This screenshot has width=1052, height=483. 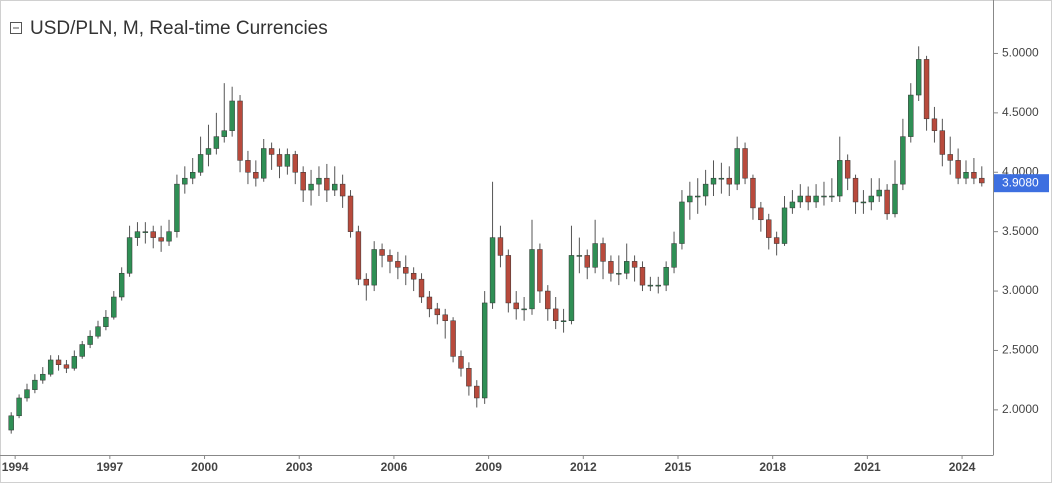 I want to click on y-tick-label: 4.5000, so click(x=1020, y=112).